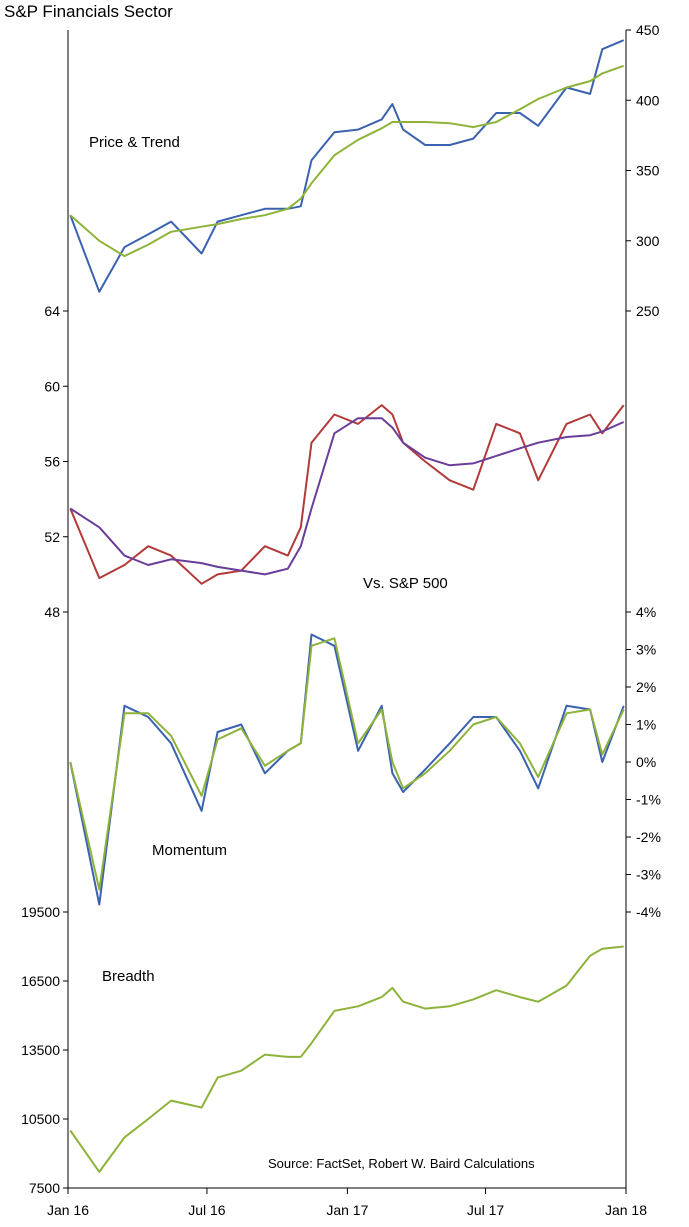 This screenshot has width=689, height=1227. I want to click on y-tick-label: -1%, so click(648, 800).